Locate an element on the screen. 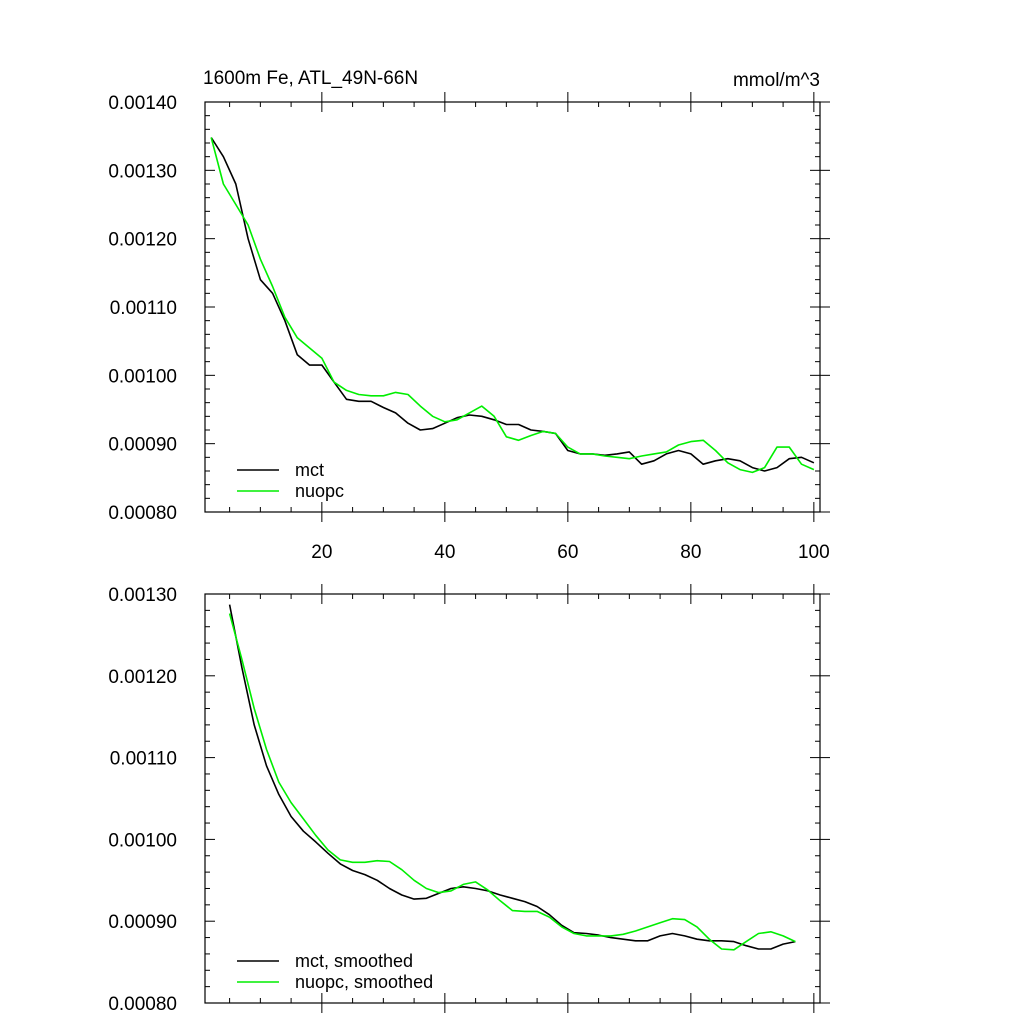 The width and height of the screenshot is (1024, 1024). units-label: mmol/m^3 is located at coordinates (776, 80).